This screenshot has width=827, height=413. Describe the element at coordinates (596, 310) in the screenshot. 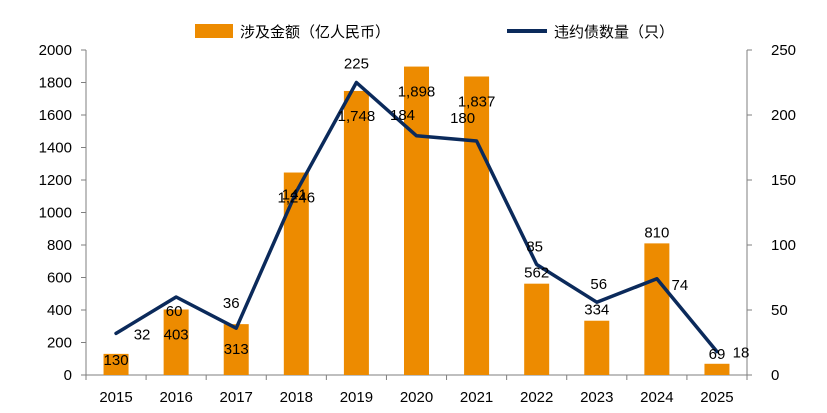

I see `bar-data-label: 334` at that location.